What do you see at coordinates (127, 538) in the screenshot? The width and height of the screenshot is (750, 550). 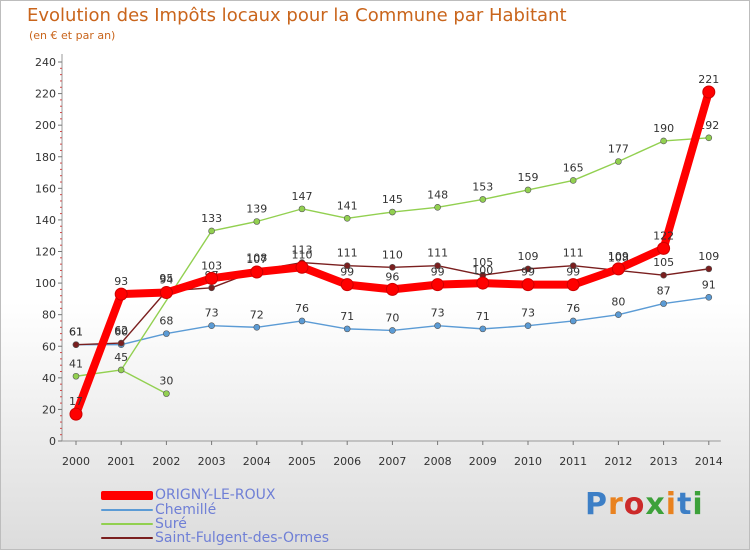 I see `legend-swatch-saint-fulgent` at bounding box center [127, 538].